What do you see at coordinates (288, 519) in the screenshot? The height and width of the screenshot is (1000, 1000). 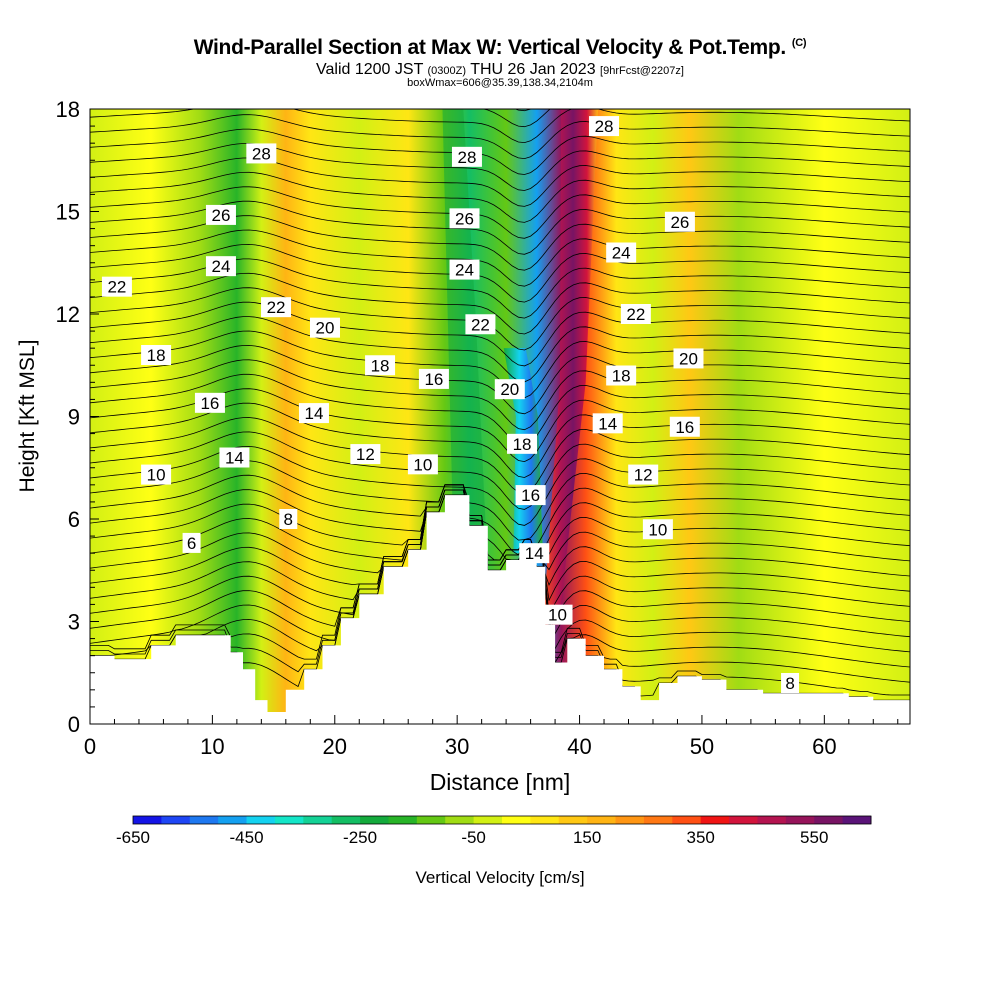 I see `contour-label: 8` at bounding box center [288, 519].